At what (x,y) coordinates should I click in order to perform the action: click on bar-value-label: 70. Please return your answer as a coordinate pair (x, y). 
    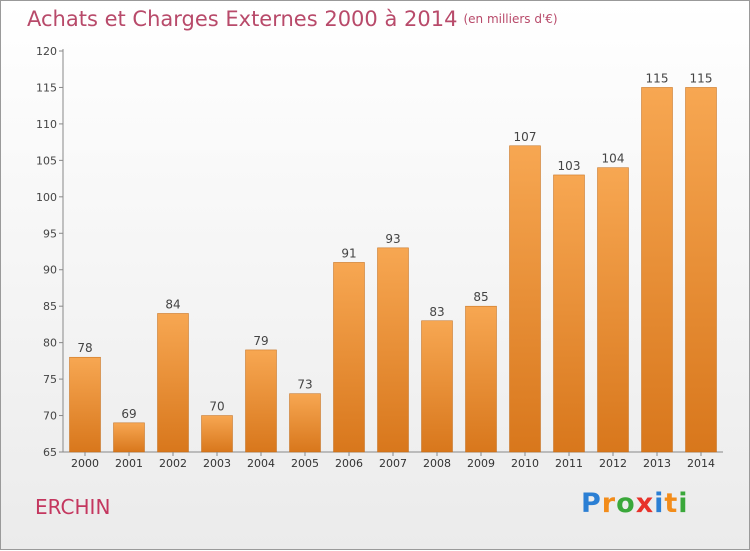
    Looking at the image, I should click on (216, 407).